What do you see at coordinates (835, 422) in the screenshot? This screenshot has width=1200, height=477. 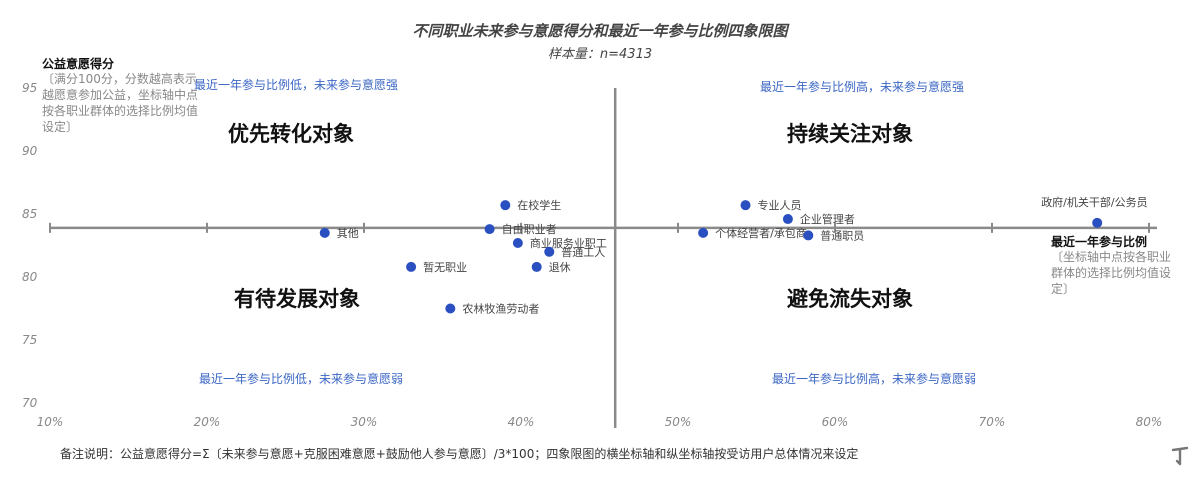 I see `x-tick-label: 60%` at bounding box center [835, 422].